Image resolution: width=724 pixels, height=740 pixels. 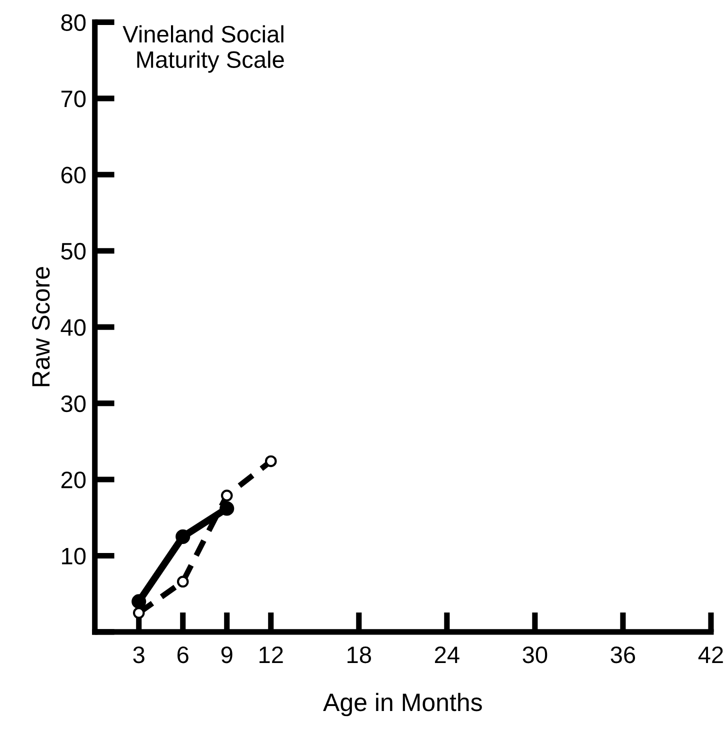 What do you see at coordinates (73, 22) in the screenshot?
I see `y-tick-label: 80` at bounding box center [73, 22].